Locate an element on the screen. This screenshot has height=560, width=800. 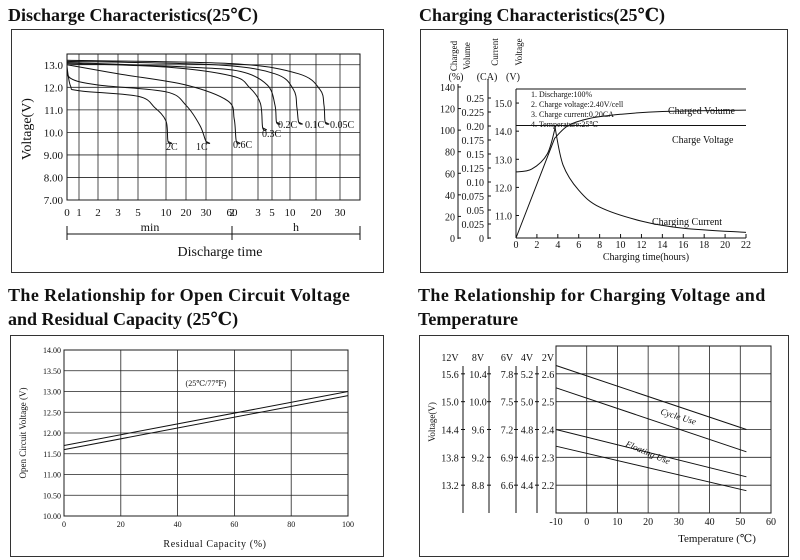
charging-current-tick: 0.10 is located at coordinates (476, 183).